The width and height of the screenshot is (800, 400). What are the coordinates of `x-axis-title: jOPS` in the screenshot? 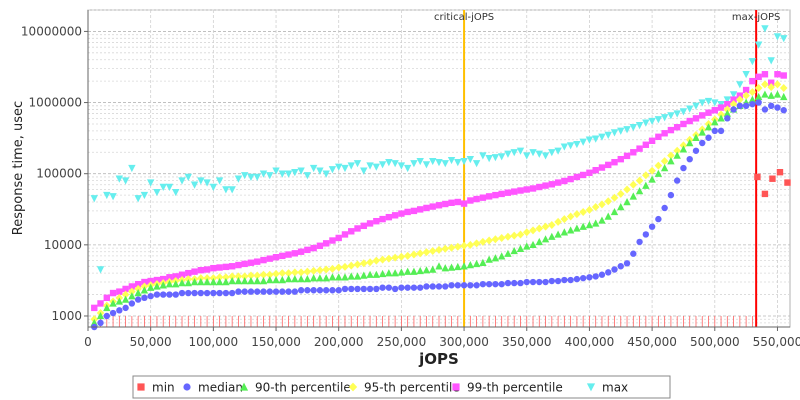 It's located at (438, 359).